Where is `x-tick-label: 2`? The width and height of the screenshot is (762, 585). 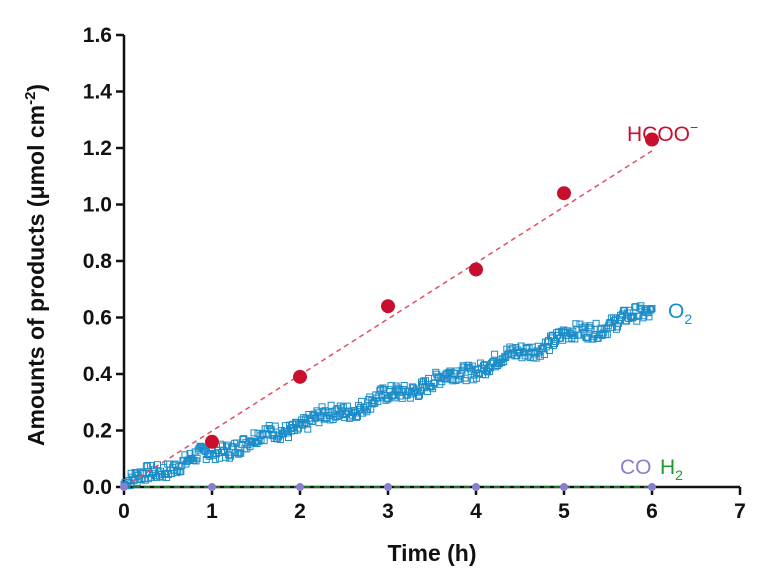
x-tick-label: 2 is located at coordinates (300, 511).